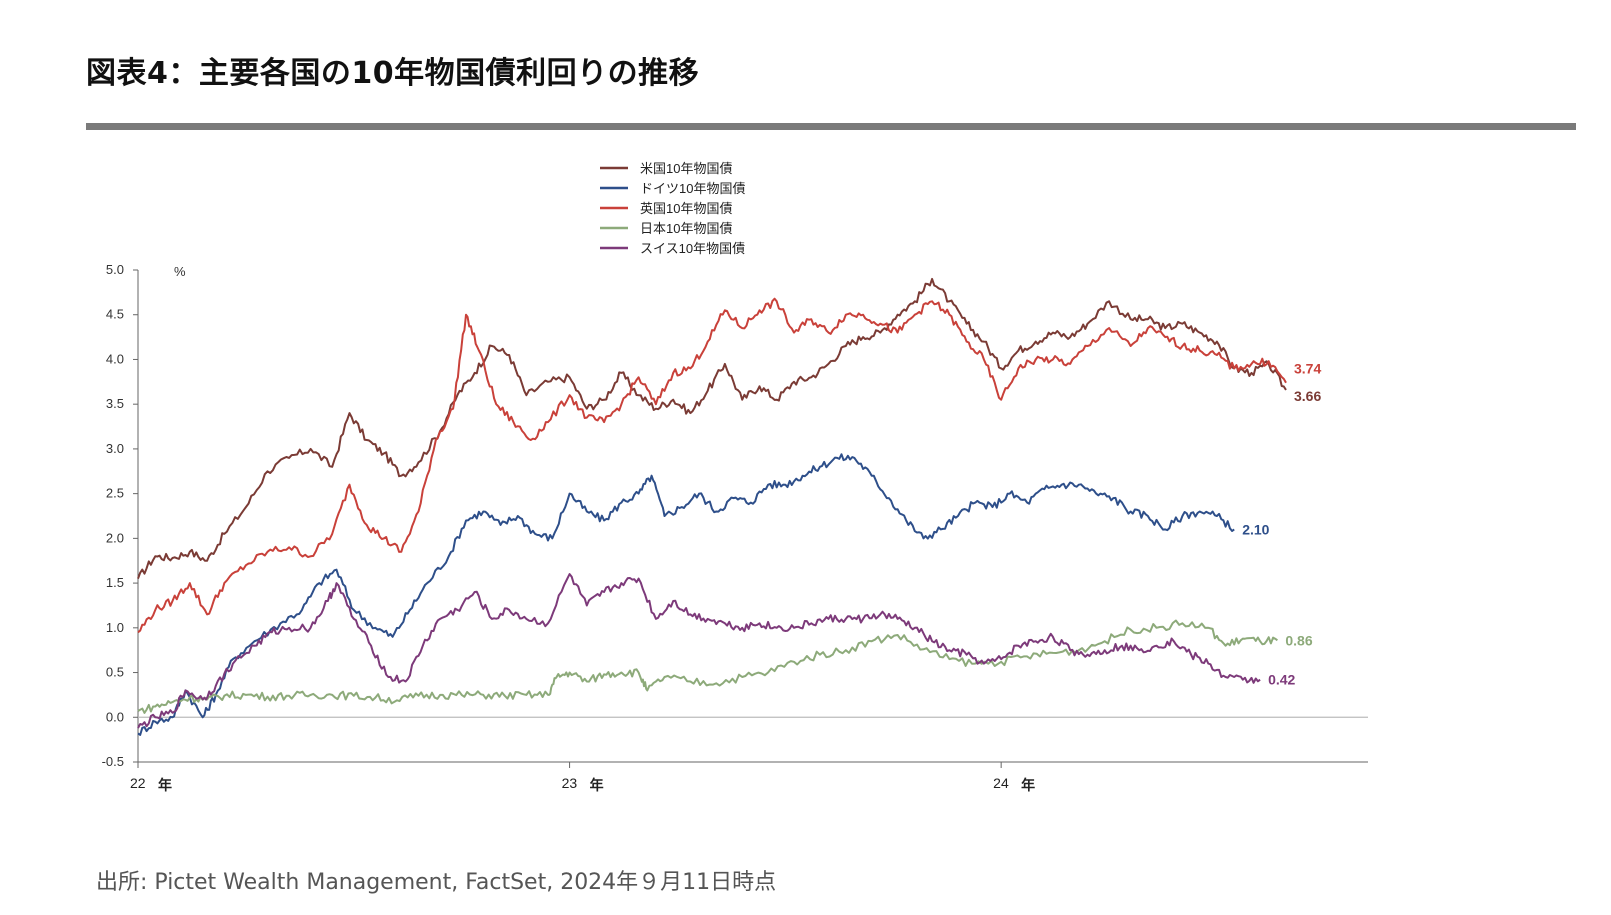  Describe the element at coordinates (115, 537) in the screenshot. I see `y-tick-label: 2.0` at that location.